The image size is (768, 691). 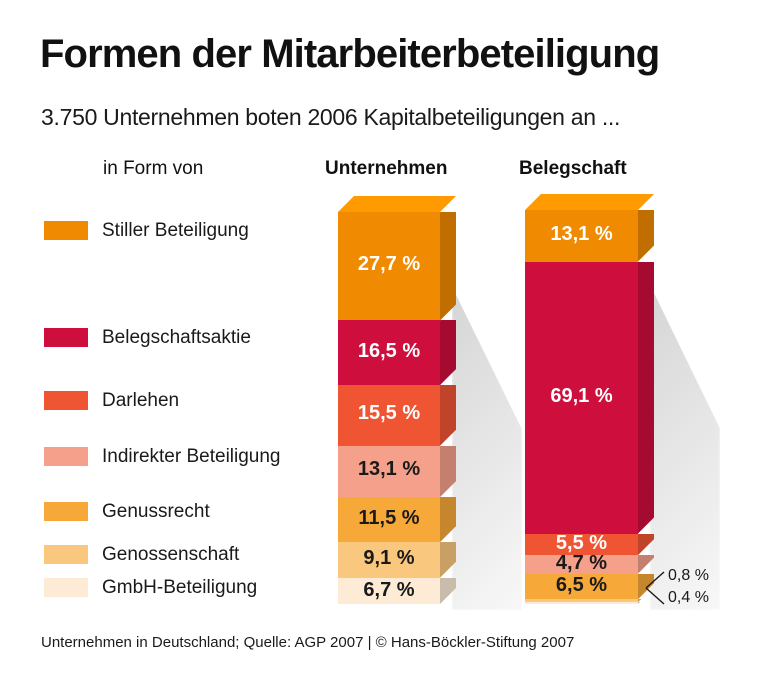 What do you see at coordinates (141, 400) in the screenshot?
I see `legend-item-label: Darlehen` at bounding box center [141, 400].